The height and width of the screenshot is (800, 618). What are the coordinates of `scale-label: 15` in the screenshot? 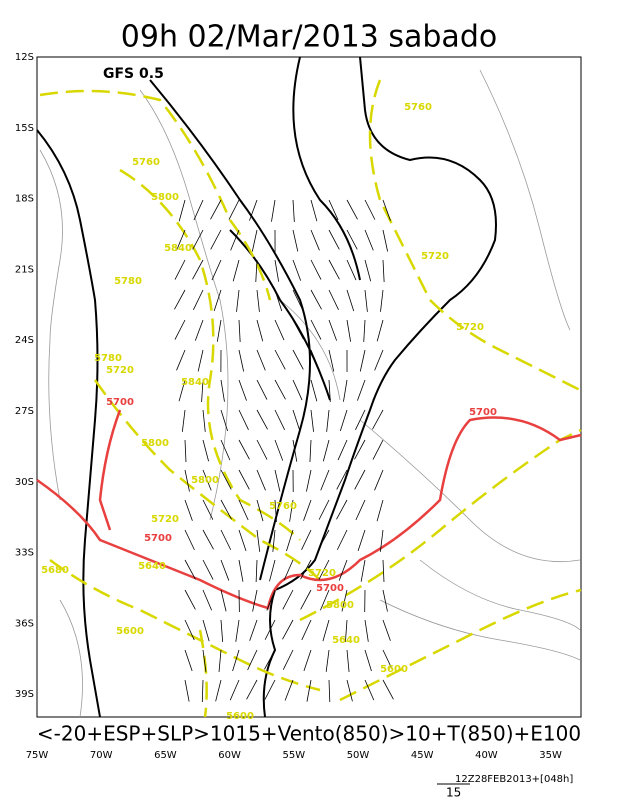 It's located at (453, 793).